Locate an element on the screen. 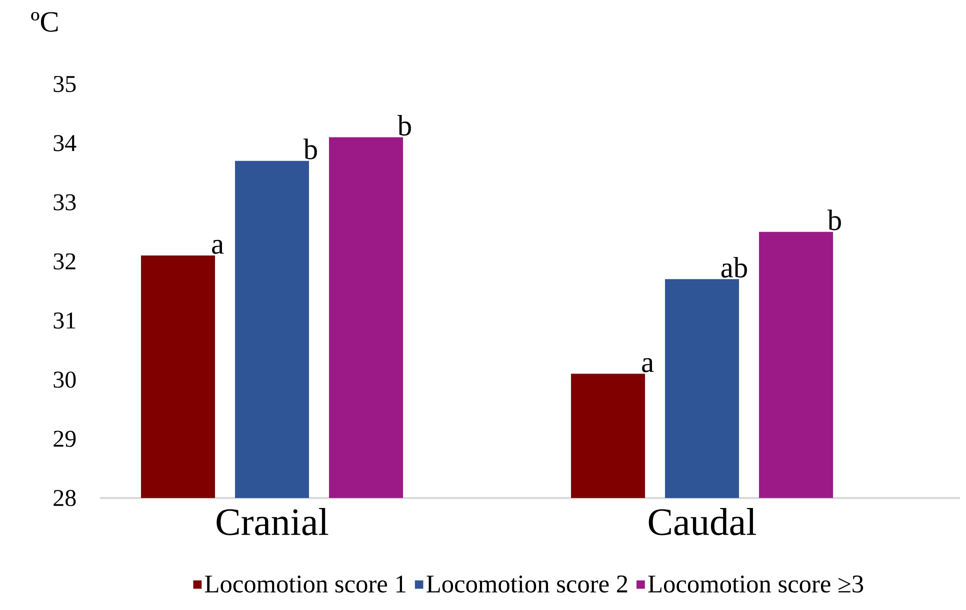 The width and height of the screenshot is (966, 610). x-tick-label: Cranial is located at coordinates (272, 522).